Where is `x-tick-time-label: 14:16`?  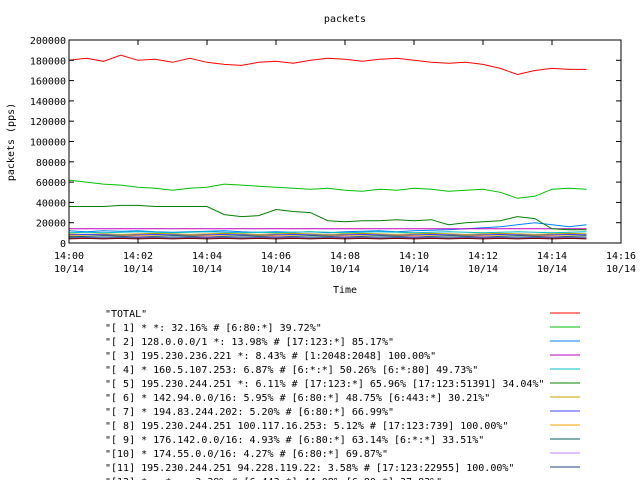 x-tick-time-label: 14:16 is located at coordinates (621, 256).